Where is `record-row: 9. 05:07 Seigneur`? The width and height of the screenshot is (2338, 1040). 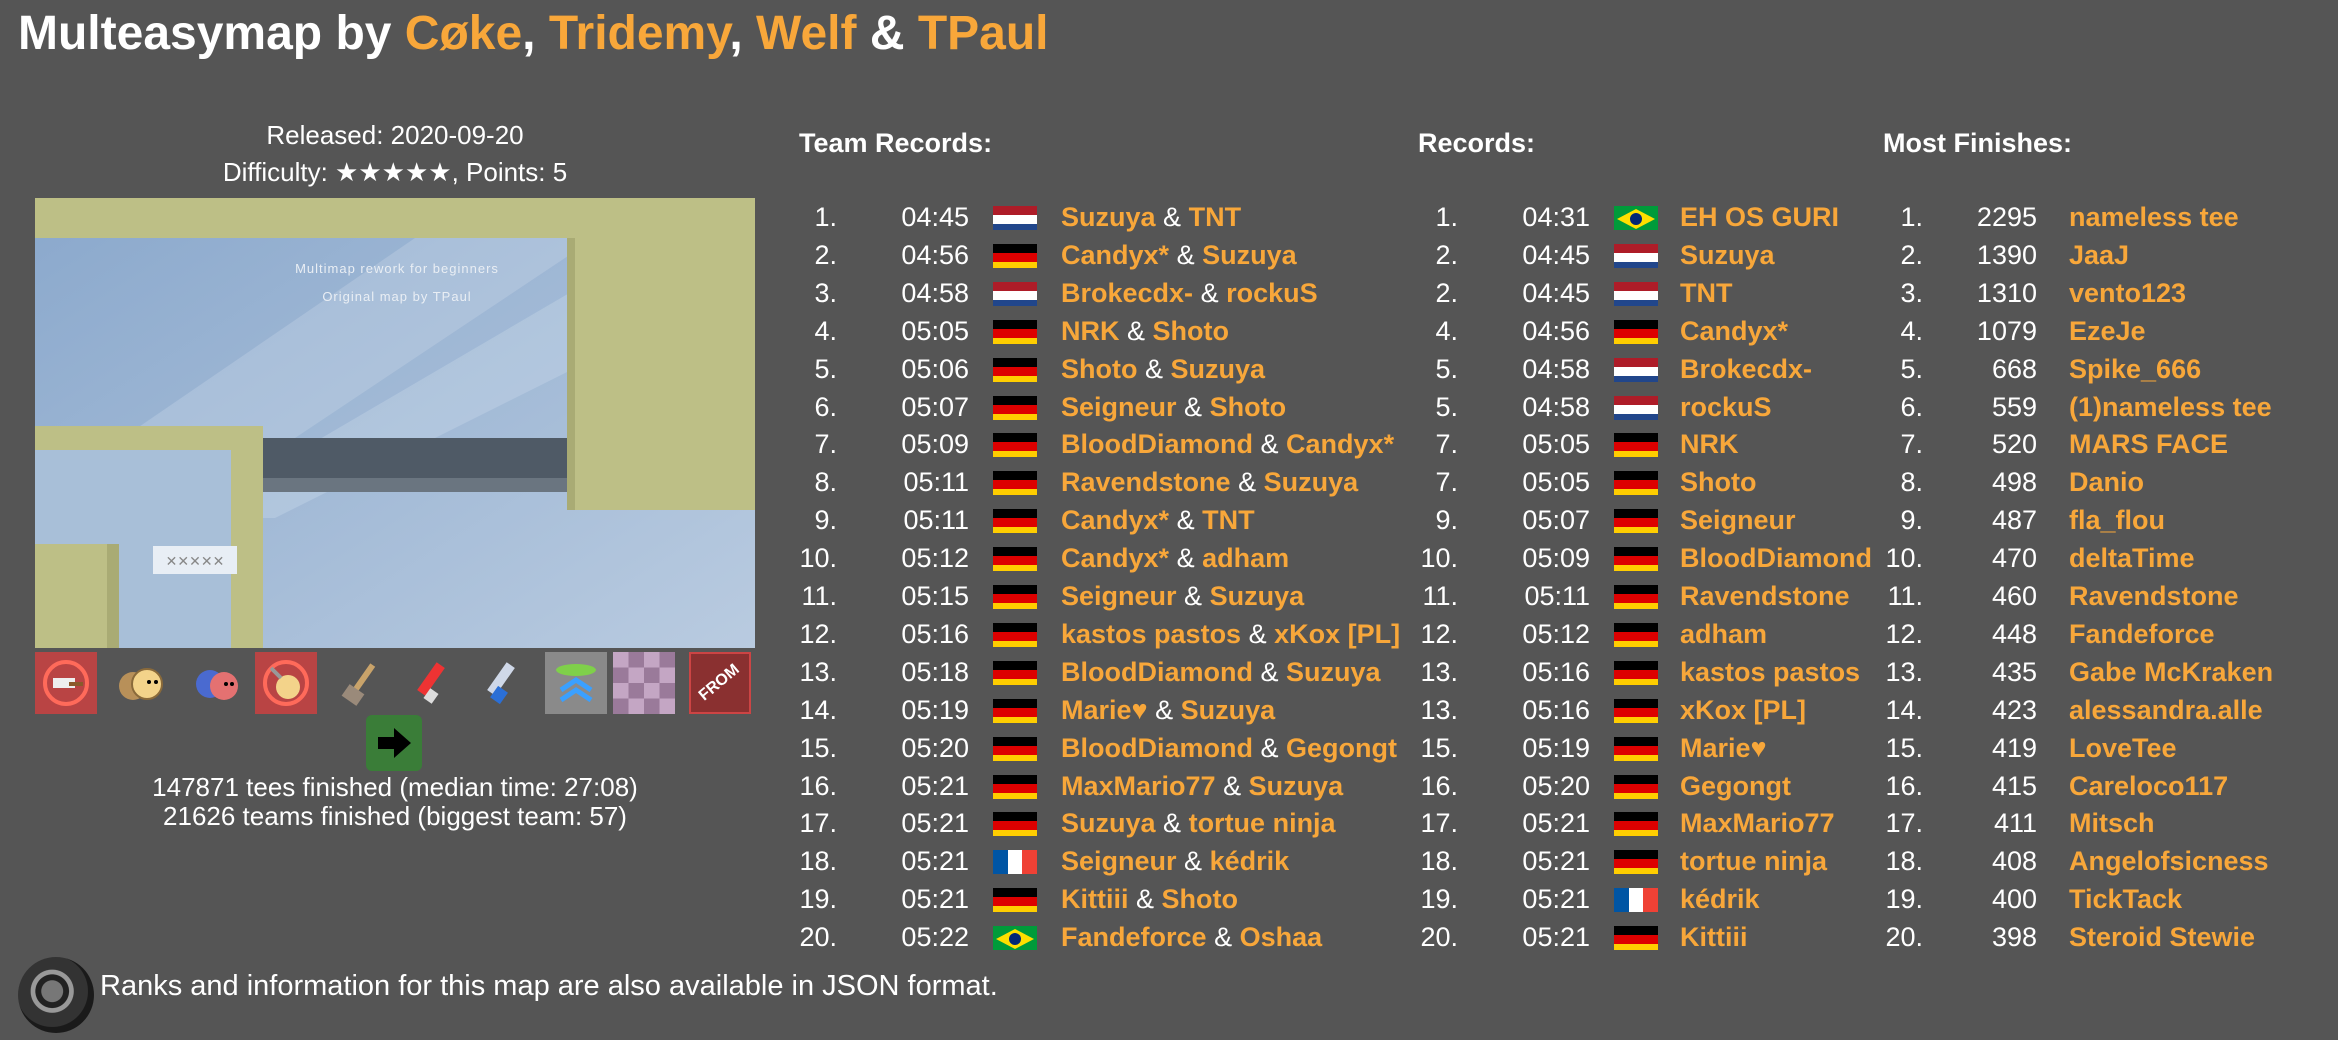
record-row: 9. 05:07 Seigneur is located at coordinates (1650, 520).